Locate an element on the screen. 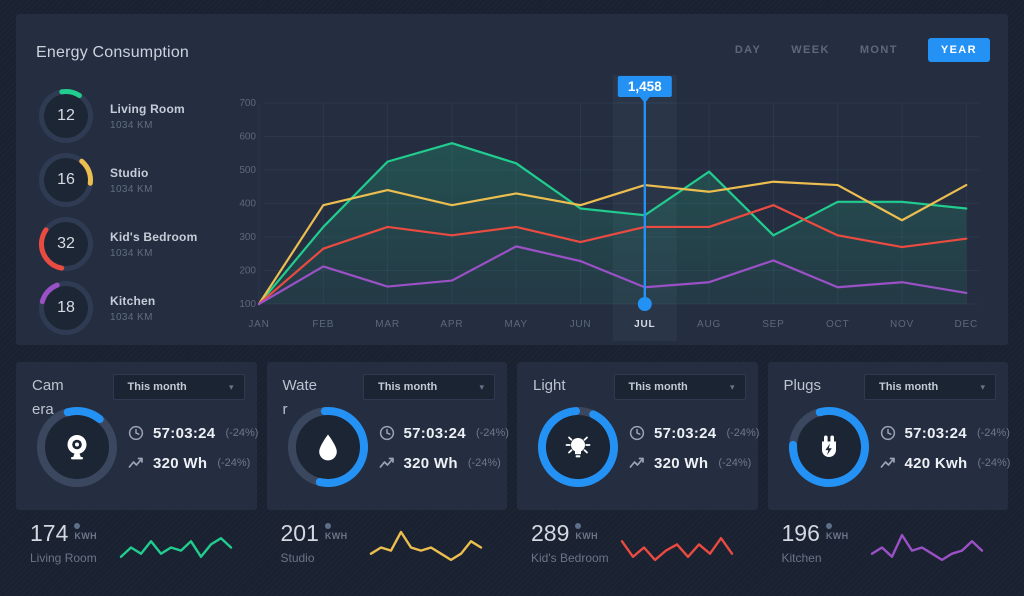  living-room-value: 12 is located at coordinates (66, 115).